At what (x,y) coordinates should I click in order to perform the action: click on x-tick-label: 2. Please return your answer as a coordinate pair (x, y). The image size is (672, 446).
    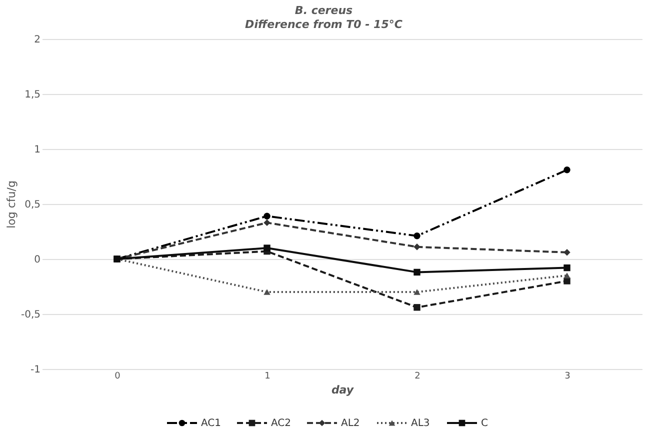
    Looking at the image, I should click on (417, 377).